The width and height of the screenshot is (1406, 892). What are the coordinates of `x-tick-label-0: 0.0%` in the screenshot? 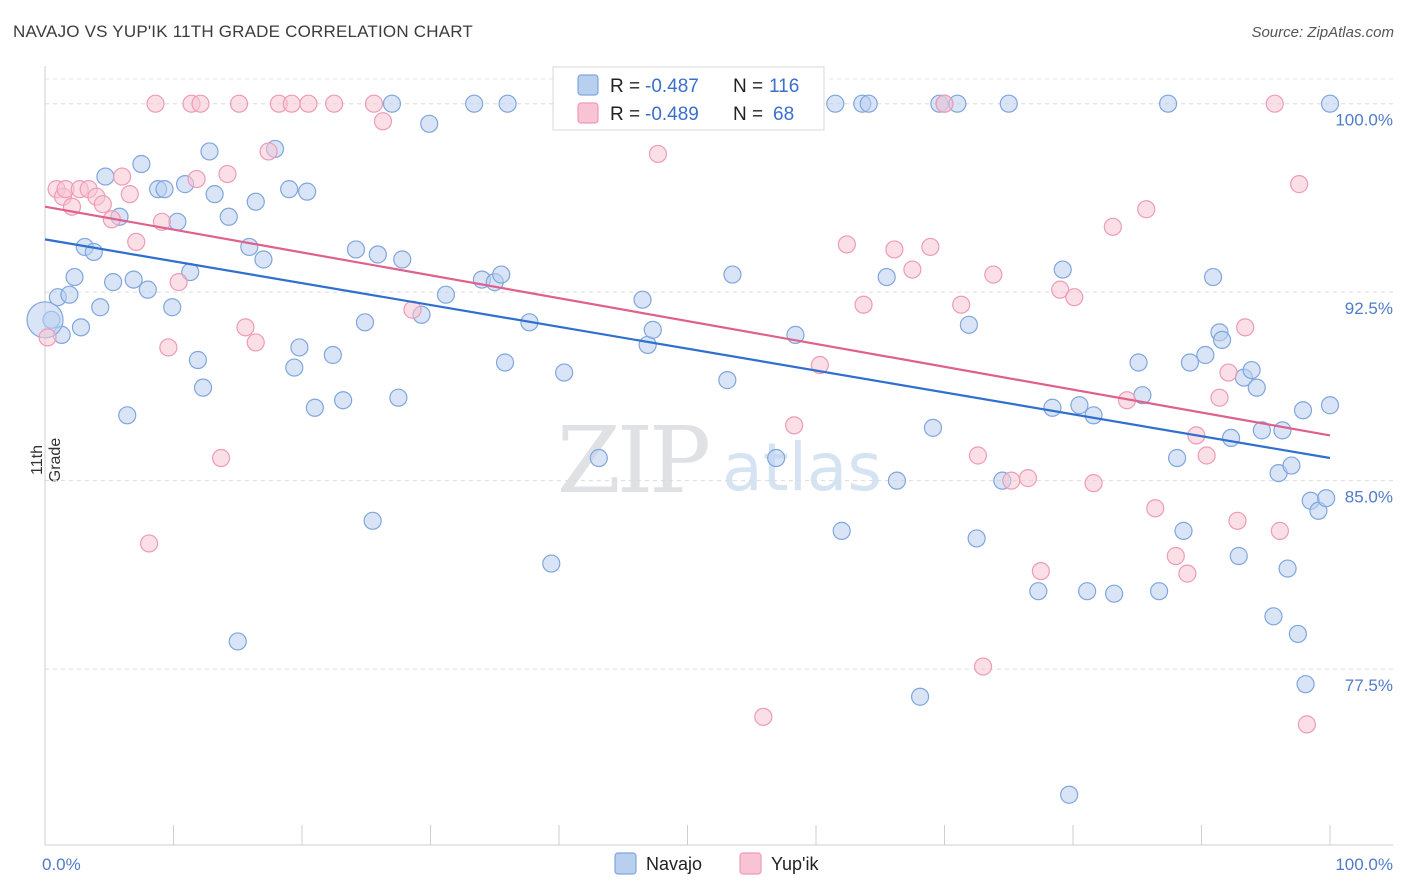 It's located at (61, 864).